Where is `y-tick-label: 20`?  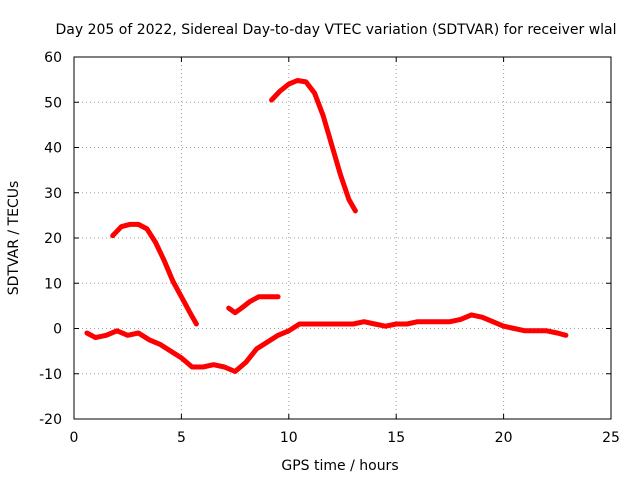
y-tick-label: 20 is located at coordinates (53, 239).